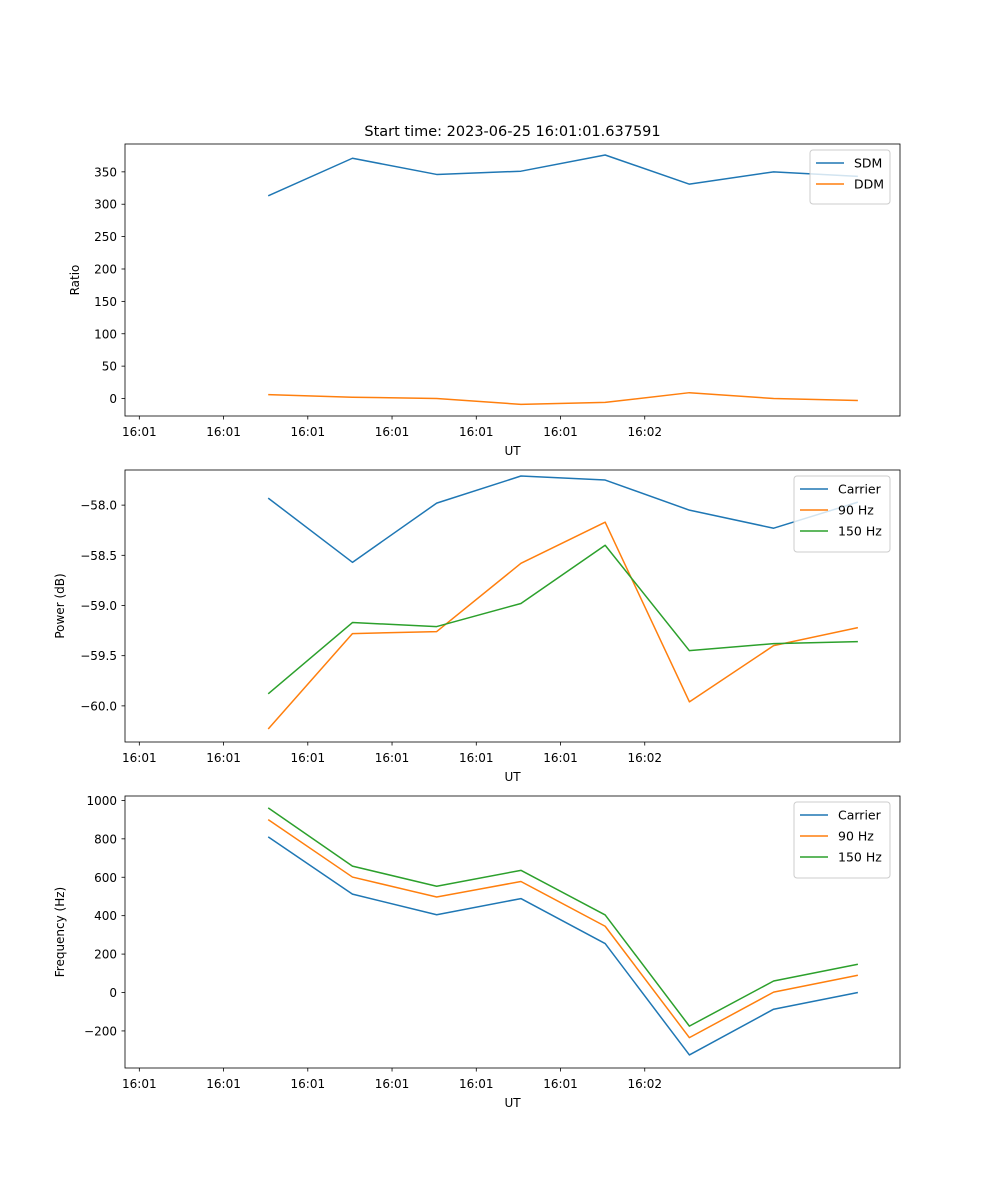 The width and height of the screenshot is (1000, 1200). I want to click on y-axis-label: Frequency (Hz), so click(60, 932).